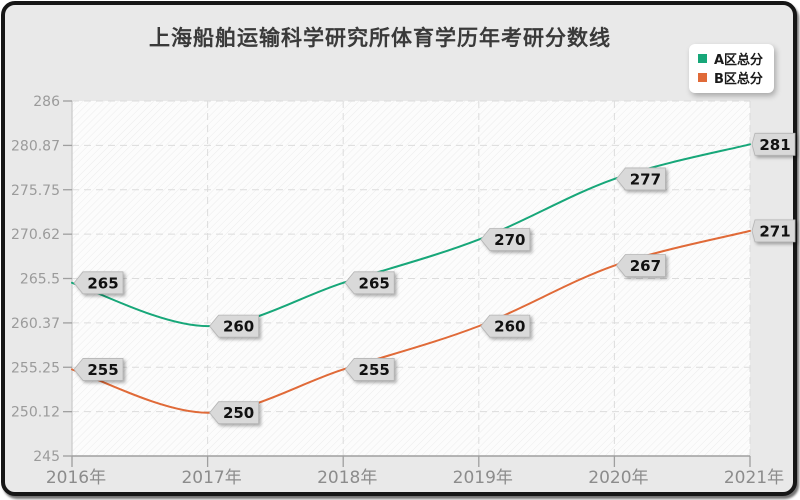 The width and height of the screenshot is (800, 500). Describe the element at coordinates (738, 79) in the screenshot. I see `legend-label: B区总分` at that location.